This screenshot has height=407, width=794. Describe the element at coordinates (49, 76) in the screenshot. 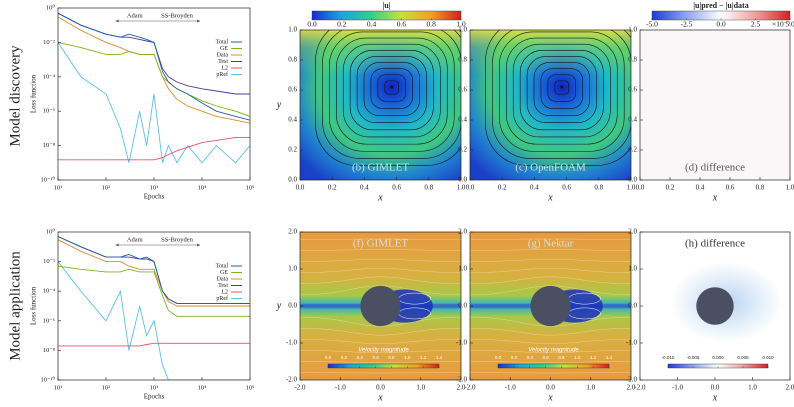

I see `y-tick-label: 10⁻⁴` at that location.